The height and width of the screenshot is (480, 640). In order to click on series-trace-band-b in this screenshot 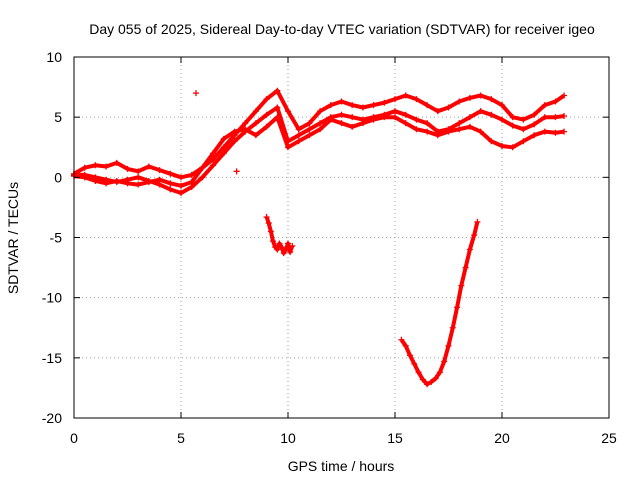, I will do `click(319, 150)`.